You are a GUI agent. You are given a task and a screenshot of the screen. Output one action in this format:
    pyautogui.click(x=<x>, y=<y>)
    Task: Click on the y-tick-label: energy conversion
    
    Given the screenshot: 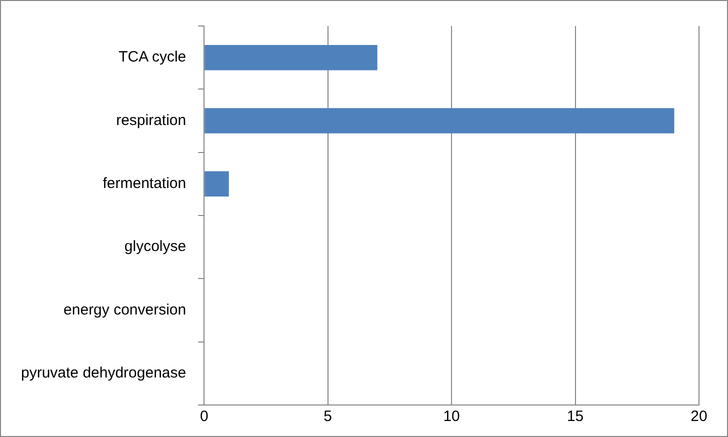 What is the action you would take?
    pyautogui.click(x=125, y=309)
    